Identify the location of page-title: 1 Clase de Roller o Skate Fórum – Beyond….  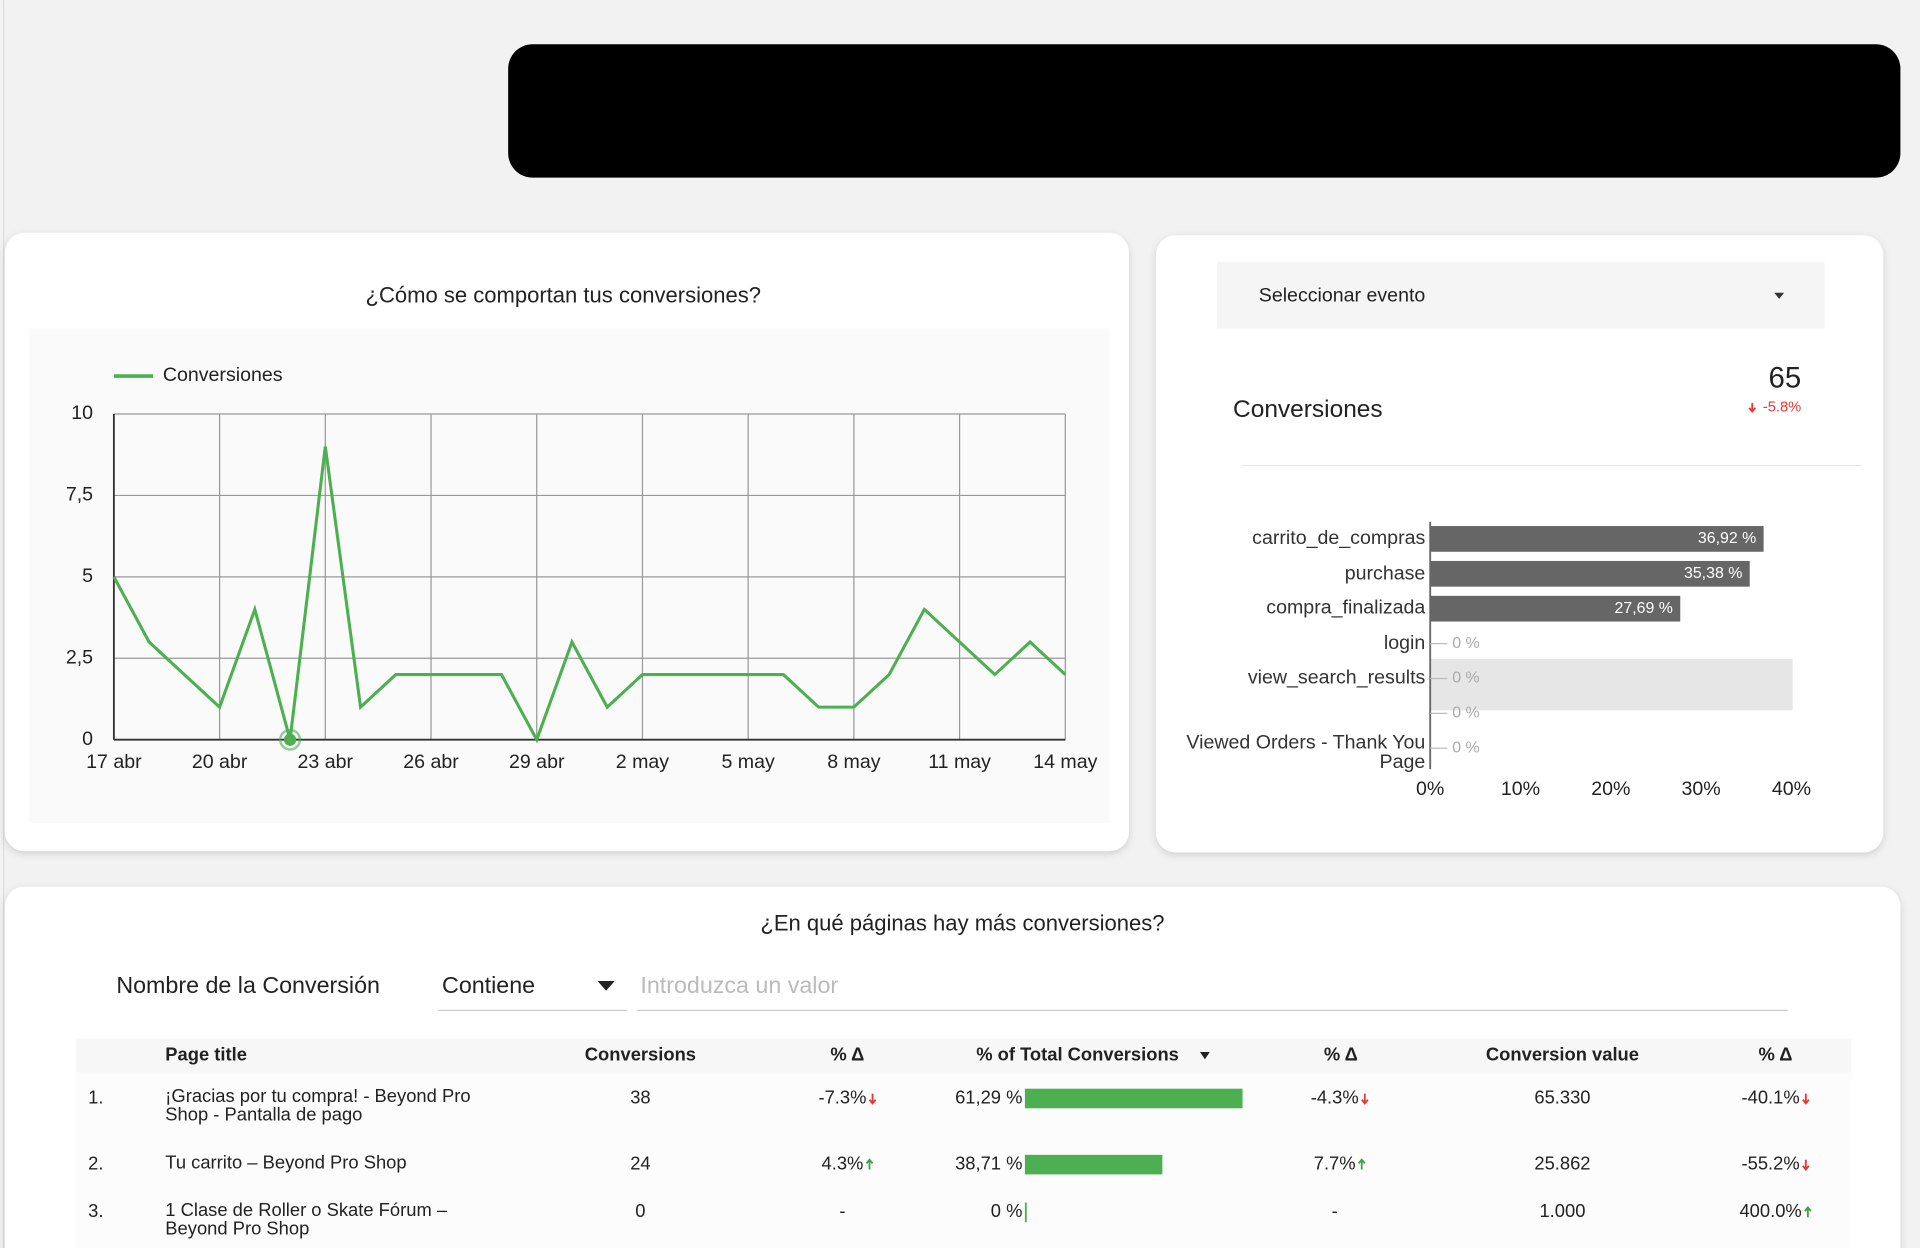
(306, 1220).